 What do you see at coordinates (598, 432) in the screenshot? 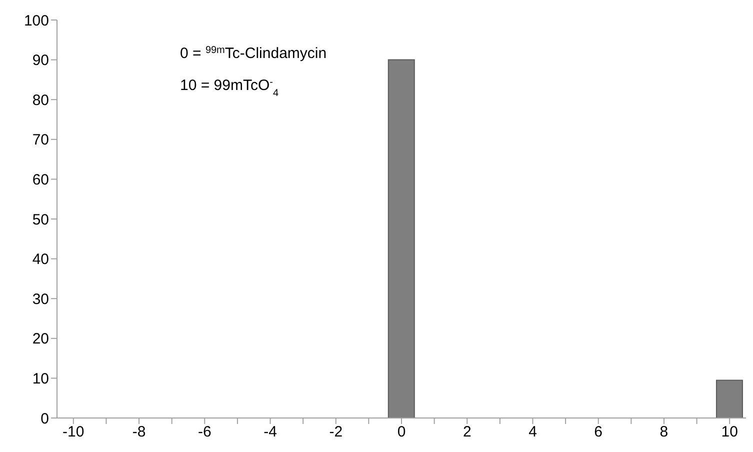
I see `x-tick-label: 6` at bounding box center [598, 432].